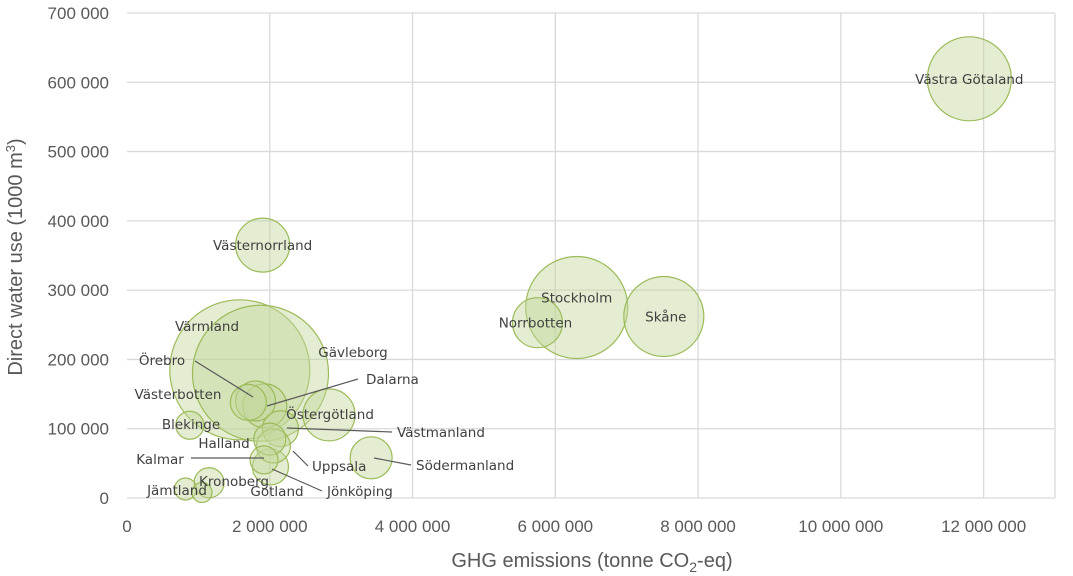 This screenshot has width=1073, height=576. Describe the element at coordinates (15, 256) in the screenshot. I see `y-axis-title: Direct water use (1000 m3)` at that location.